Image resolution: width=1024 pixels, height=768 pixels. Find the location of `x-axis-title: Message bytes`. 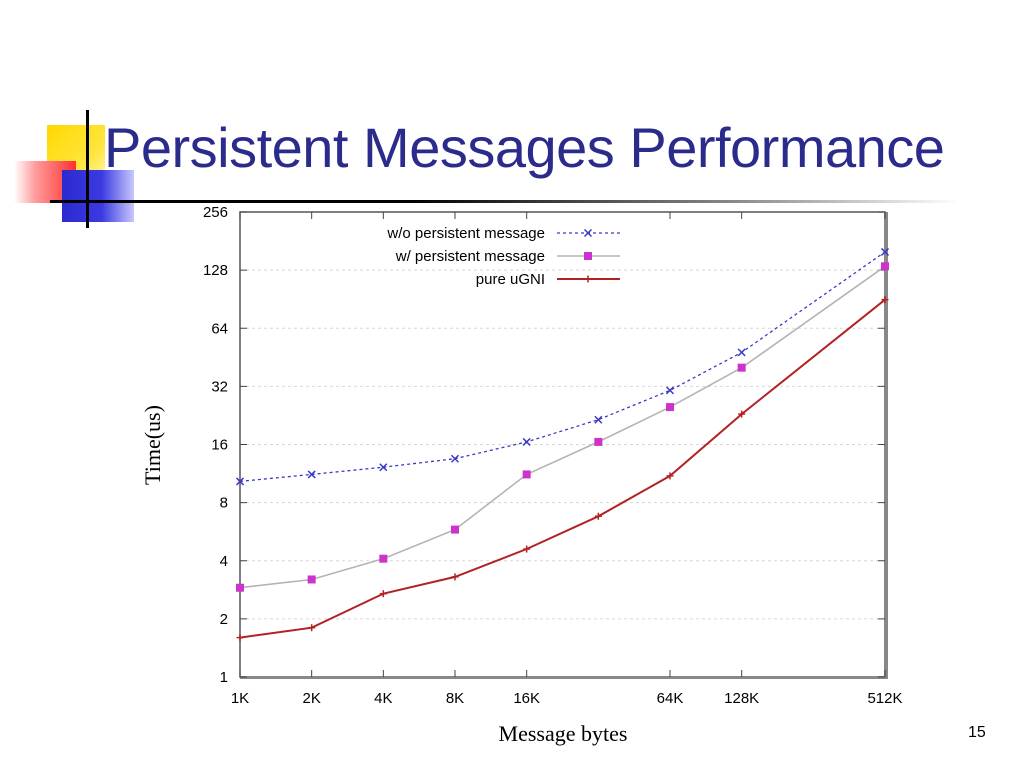

x-axis-title: Message bytes is located at coordinates (563, 733).